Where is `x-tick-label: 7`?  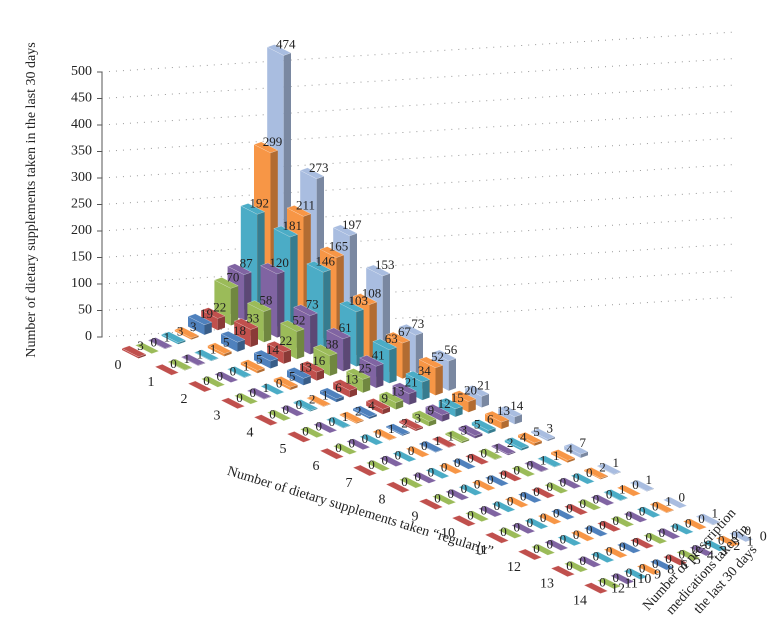 x-tick-label: 7 is located at coordinates (349, 483).